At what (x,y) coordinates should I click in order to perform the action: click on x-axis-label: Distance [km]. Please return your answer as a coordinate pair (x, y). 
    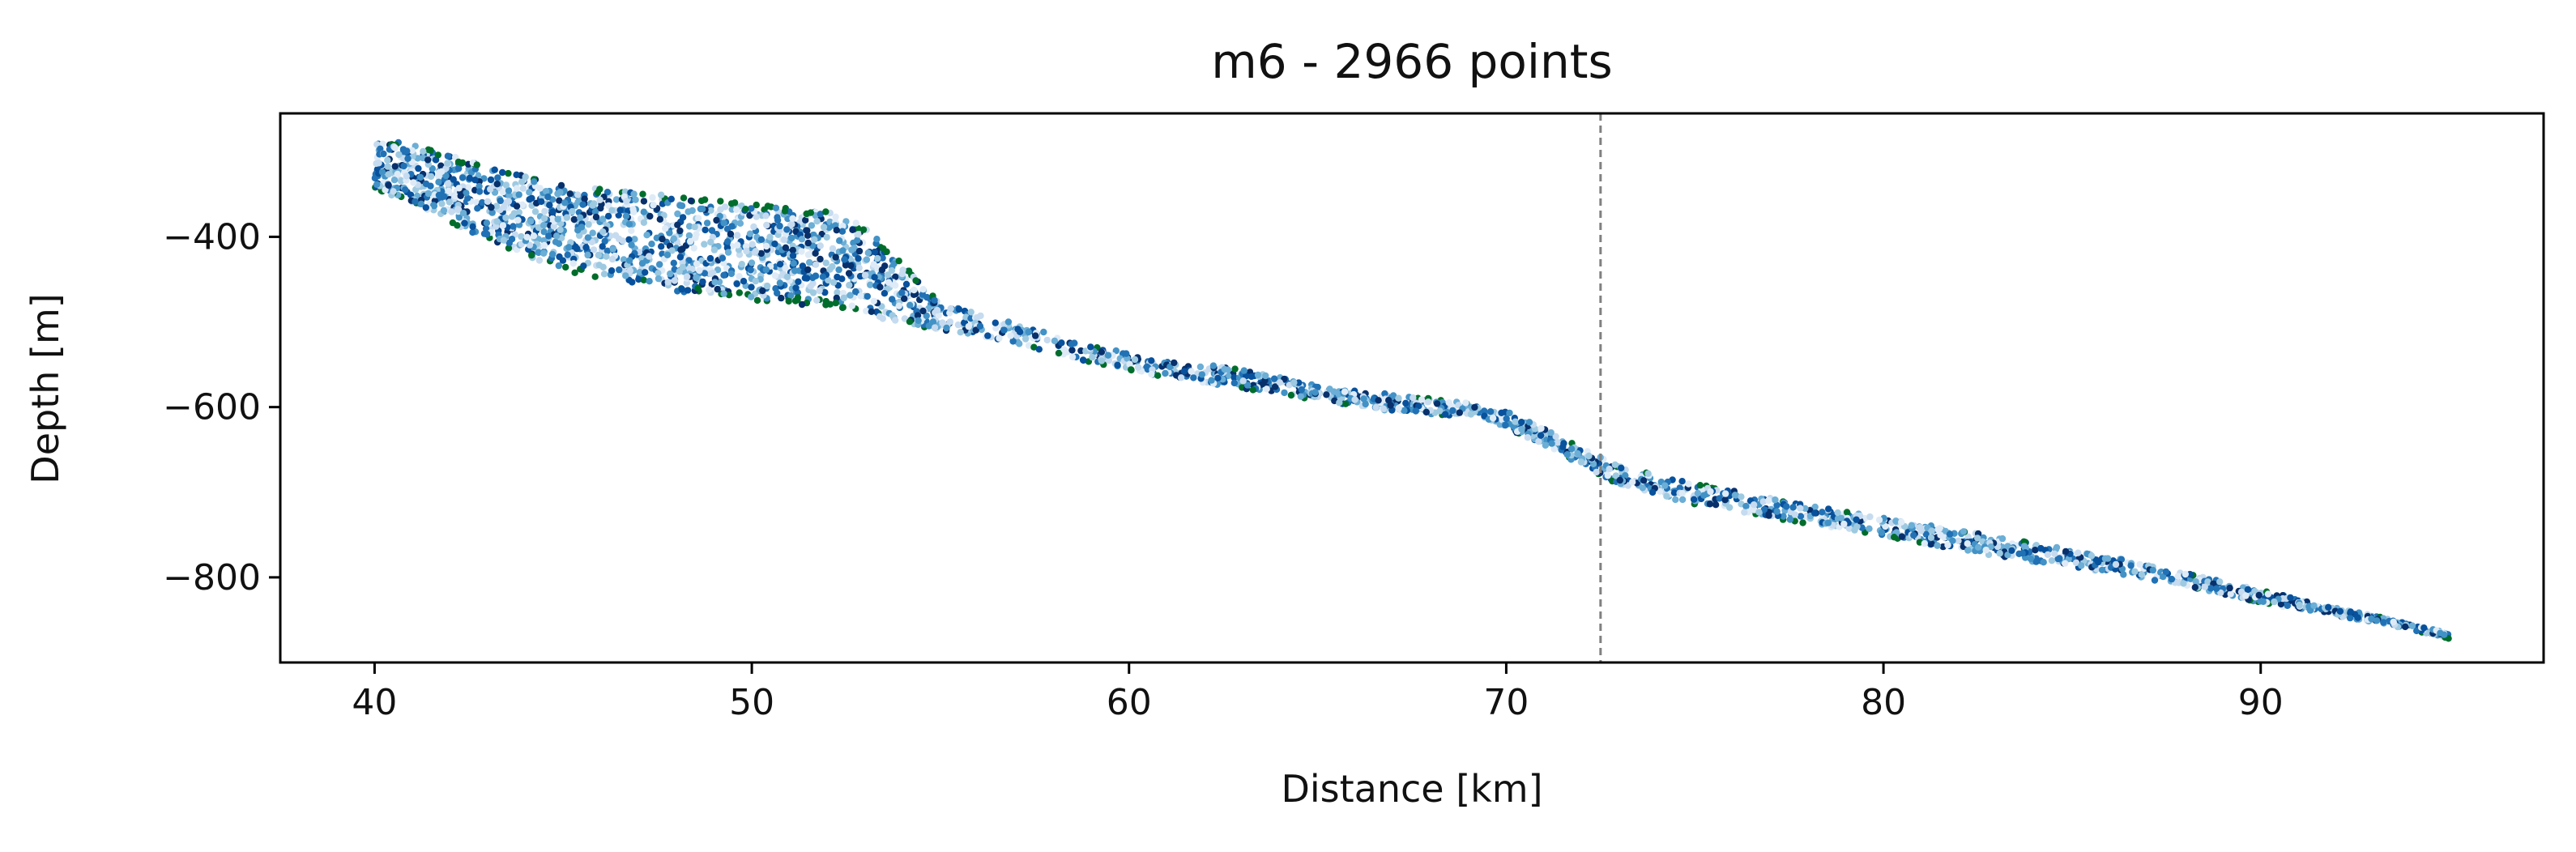
    Looking at the image, I should click on (1411, 789).